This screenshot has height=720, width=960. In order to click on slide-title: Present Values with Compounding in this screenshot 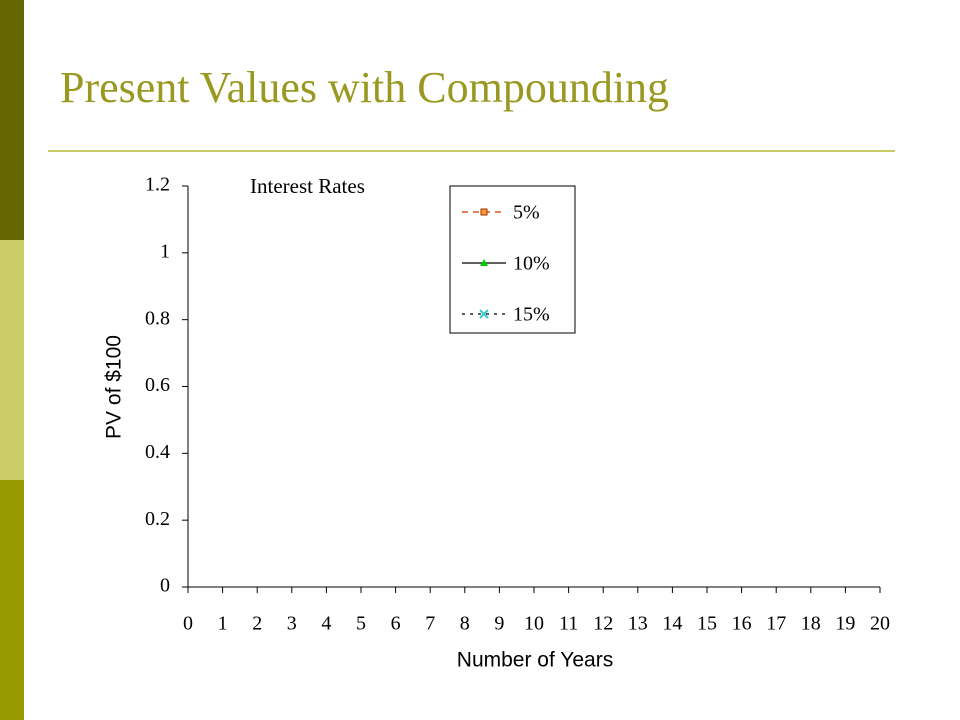, I will do `click(364, 87)`.